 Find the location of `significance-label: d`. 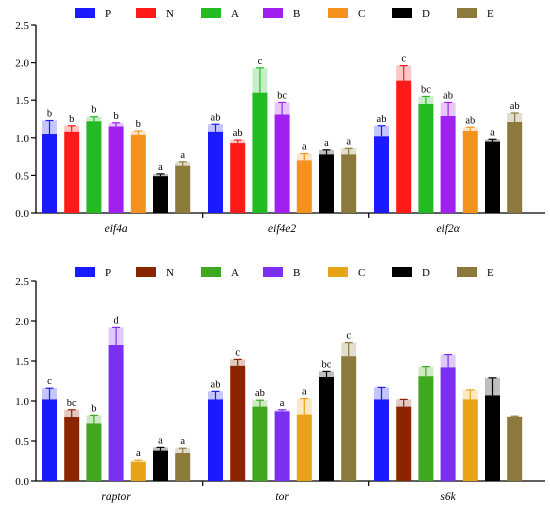

significance-label: d is located at coordinates (116, 320).